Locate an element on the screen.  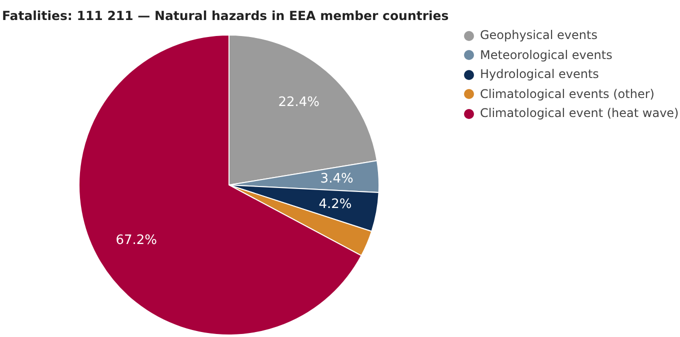
chart-title: Fatalities: 111 211 — Natural hazards in EEA member countries is located at coordinates (225, 15).